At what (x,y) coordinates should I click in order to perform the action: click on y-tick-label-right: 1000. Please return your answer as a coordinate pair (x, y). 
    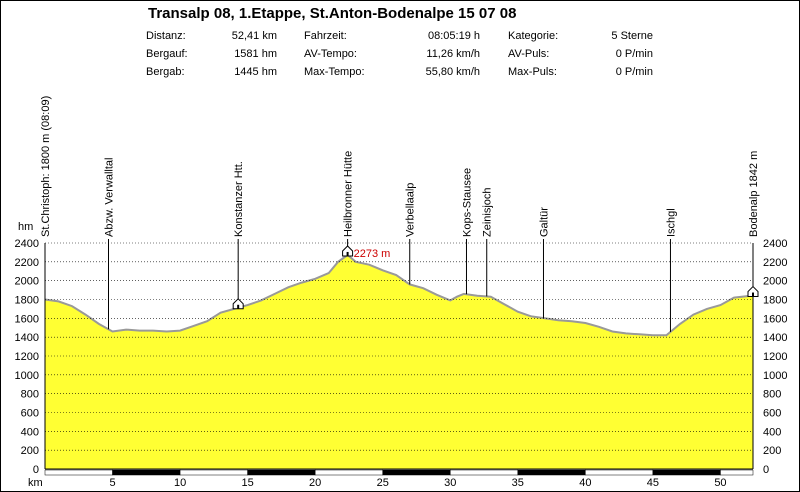
    Looking at the image, I should click on (775, 376).